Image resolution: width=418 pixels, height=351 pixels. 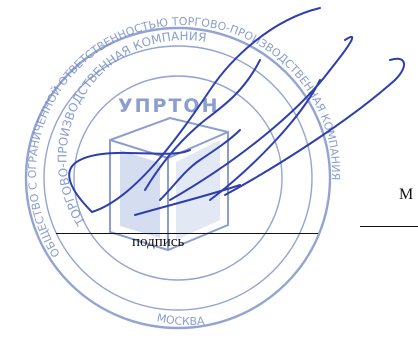 I want to click on stamp-place-line, so click(x=389, y=226).